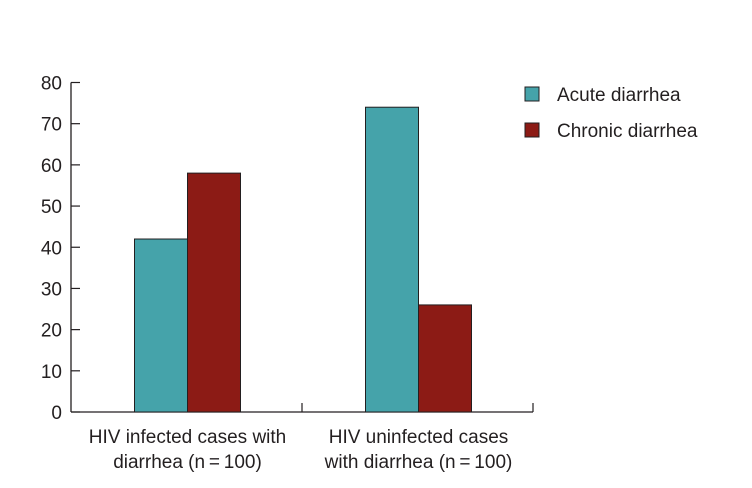 The width and height of the screenshot is (752, 488). What do you see at coordinates (51, 331) in the screenshot?
I see `y-tick-label: 20` at bounding box center [51, 331].